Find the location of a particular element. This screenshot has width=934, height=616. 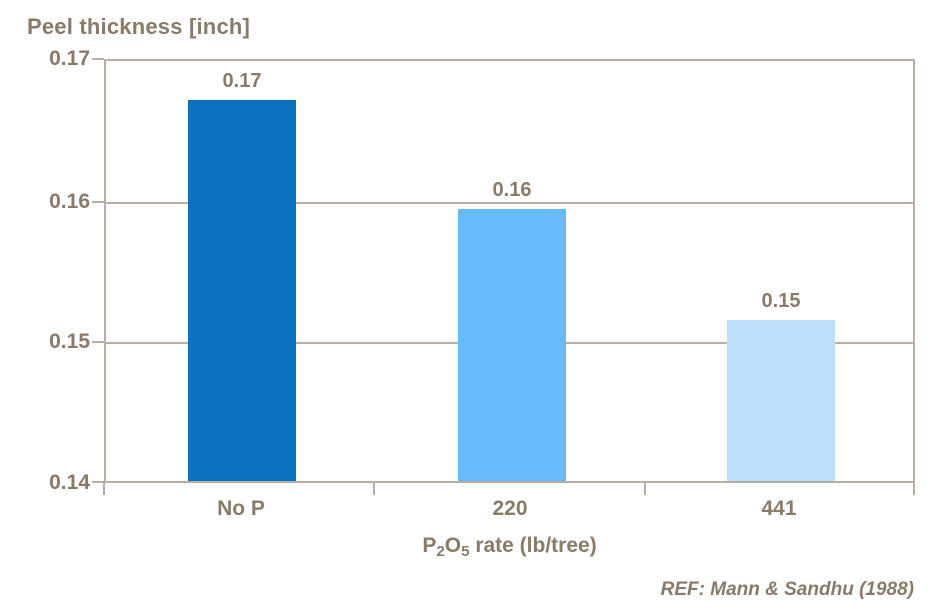

x-axis-title-subscript: 5 is located at coordinates (465, 552).